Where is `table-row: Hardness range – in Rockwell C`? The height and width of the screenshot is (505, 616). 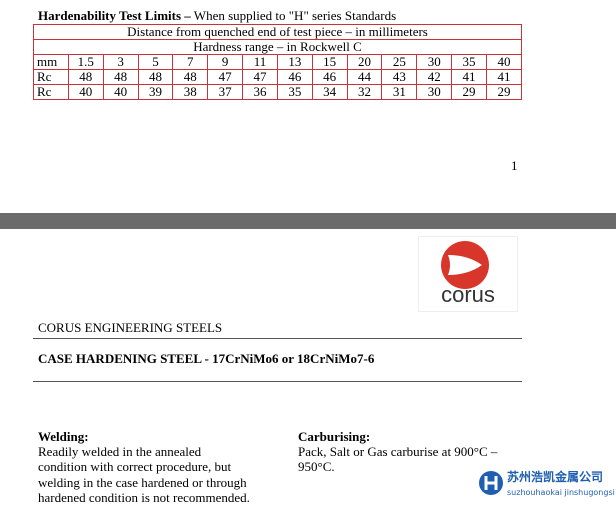 table-row: Hardness range – in Rockwell C is located at coordinates (277, 47).